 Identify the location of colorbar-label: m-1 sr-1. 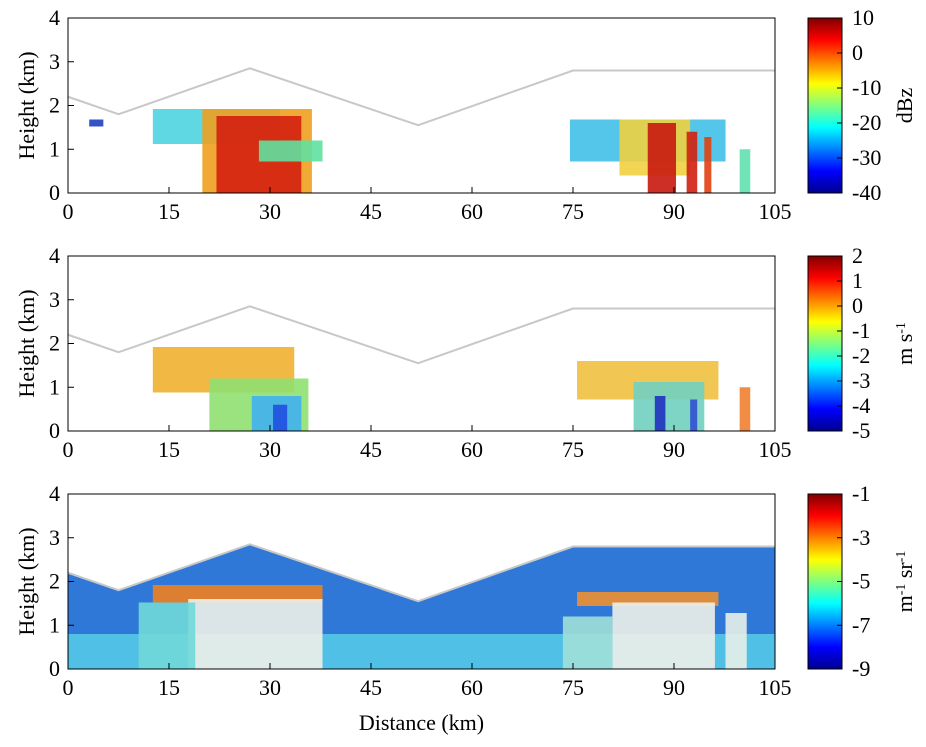
(904, 582).